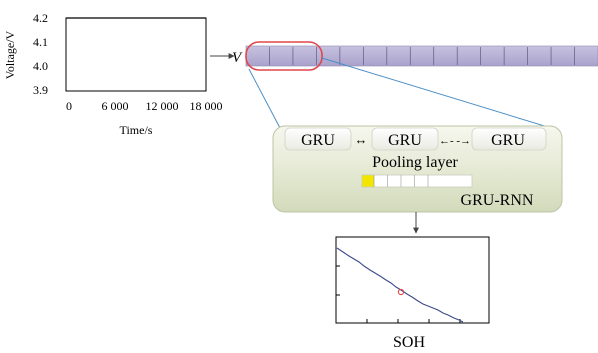 This screenshot has height=353, width=598. I want to click on sequence-bar-body, so click(421, 56).